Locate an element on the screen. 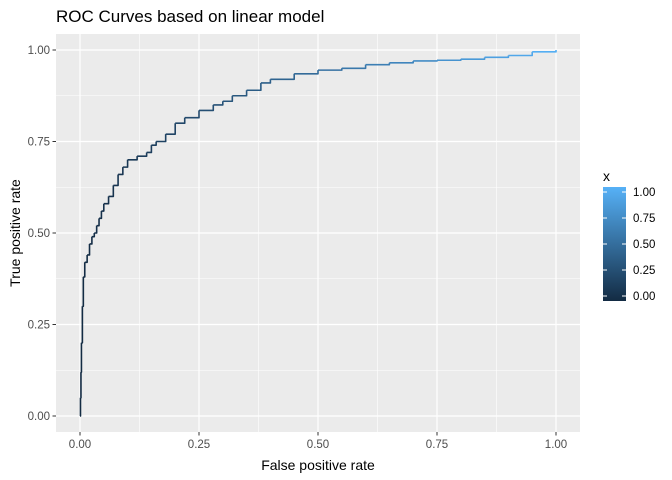 Image resolution: width=672 pixels, height=480 pixels. y-tick-label: 0.25 is located at coordinates (39, 326).